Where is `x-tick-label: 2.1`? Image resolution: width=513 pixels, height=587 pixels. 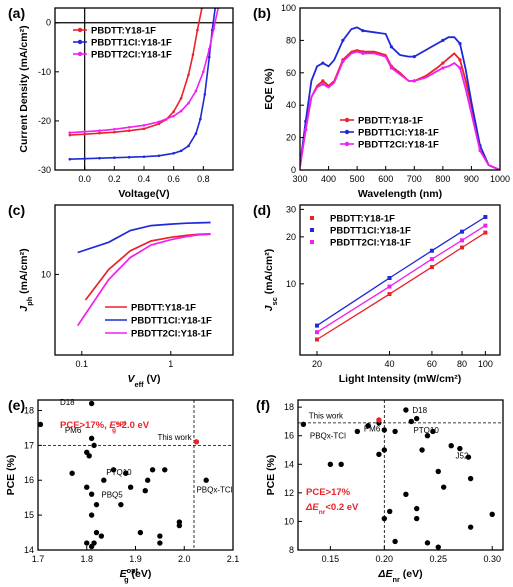
x-tick-label: 2.1 is located at coordinates (233, 559).